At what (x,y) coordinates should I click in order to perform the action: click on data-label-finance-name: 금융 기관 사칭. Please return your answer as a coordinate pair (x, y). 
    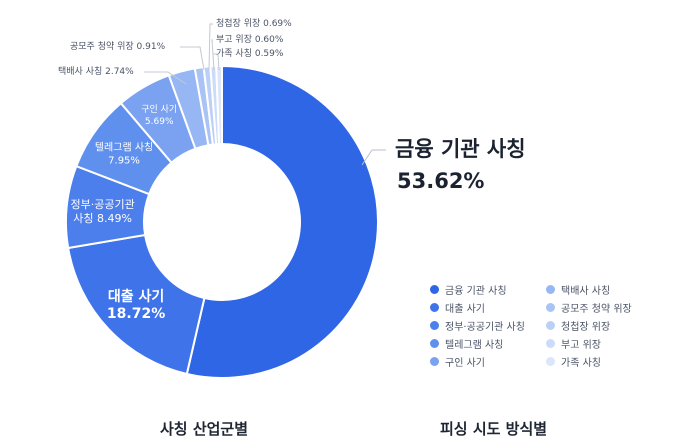
    Looking at the image, I should click on (460, 149).